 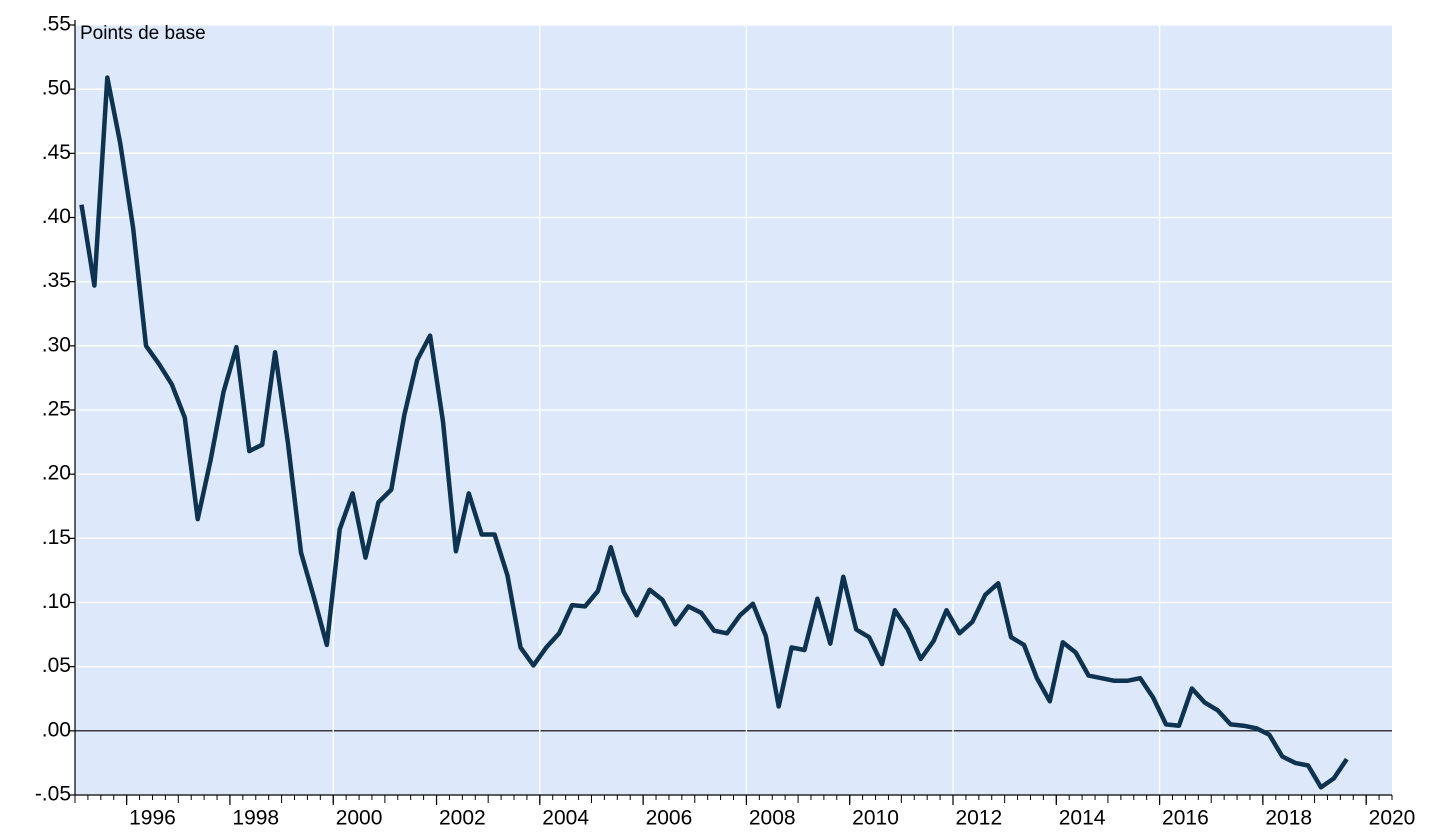 I want to click on y-tick-label: .00, so click(x=56, y=729).